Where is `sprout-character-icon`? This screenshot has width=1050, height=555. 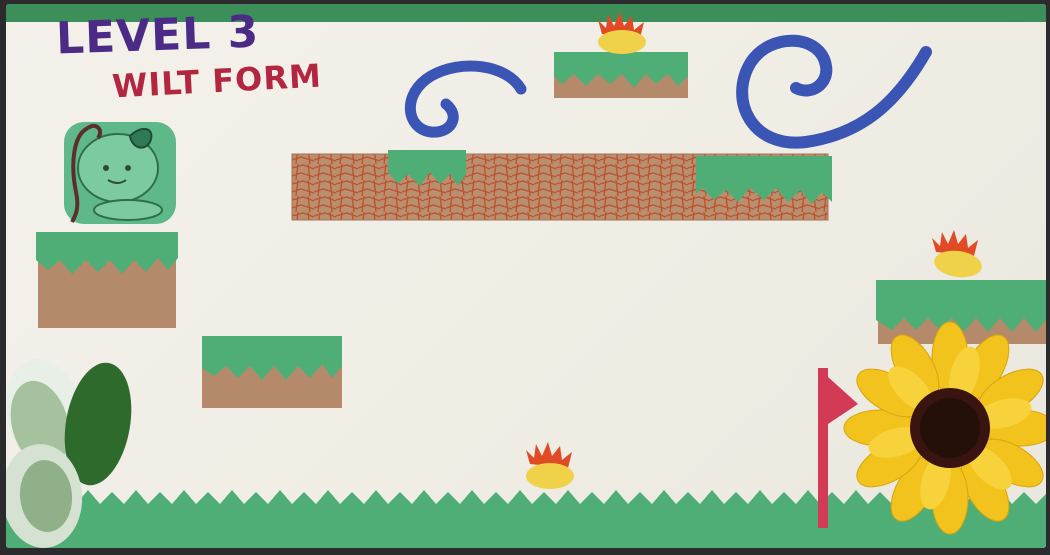
sprout-character-icon is located at coordinates (120, 173).